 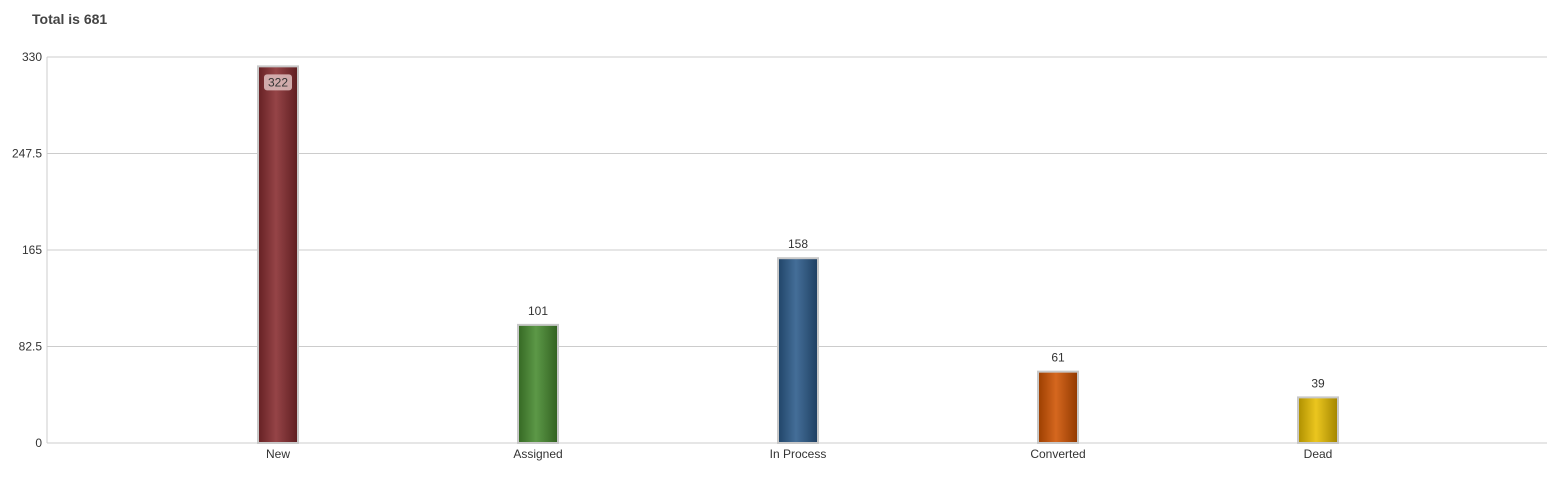 What do you see at coordinates (1318, 383) in the screenshot?
I see `value-label: 39` at bounding box center [1318, 383].